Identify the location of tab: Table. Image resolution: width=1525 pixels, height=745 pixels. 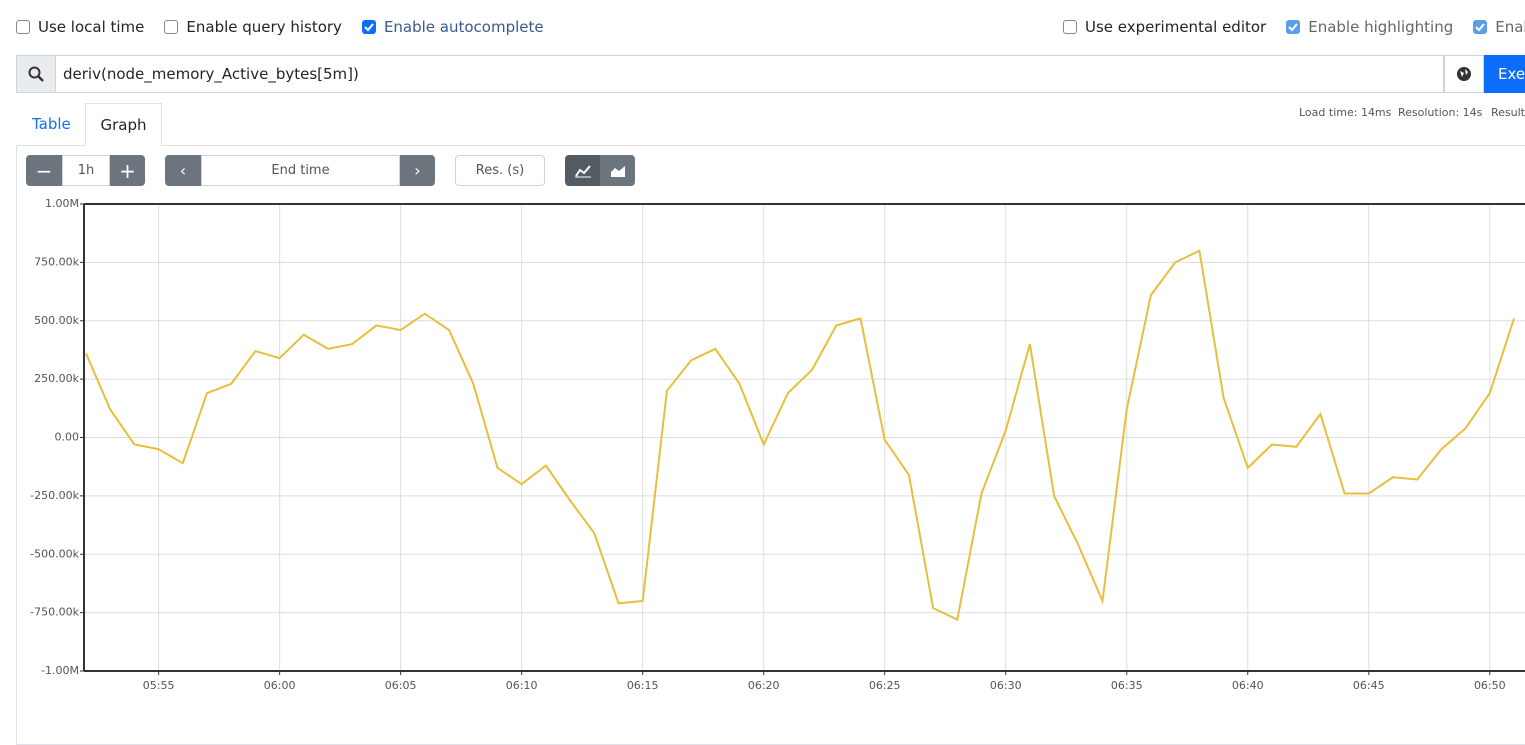
(51, 124).